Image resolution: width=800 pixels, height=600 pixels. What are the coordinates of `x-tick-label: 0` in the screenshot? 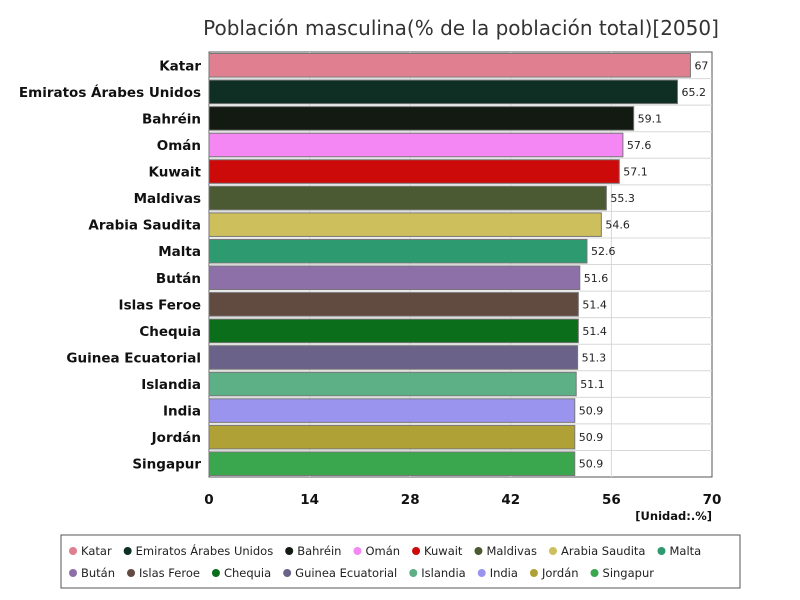 It's located at (208, 500).